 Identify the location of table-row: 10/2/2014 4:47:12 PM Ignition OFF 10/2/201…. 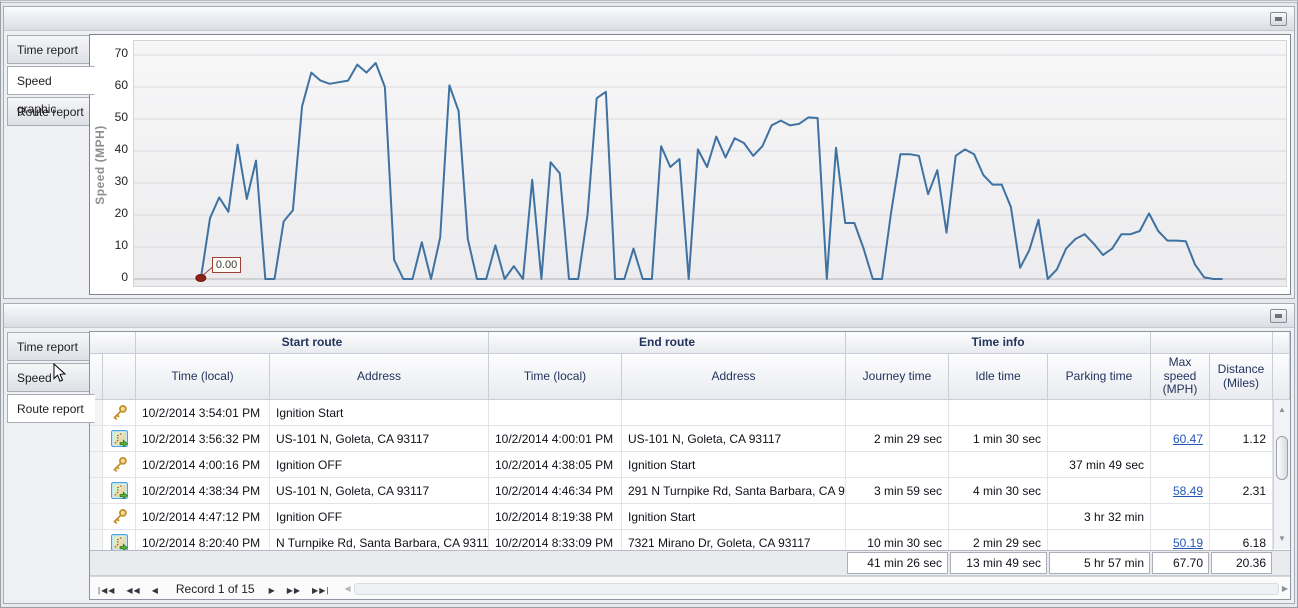
(690, 517).